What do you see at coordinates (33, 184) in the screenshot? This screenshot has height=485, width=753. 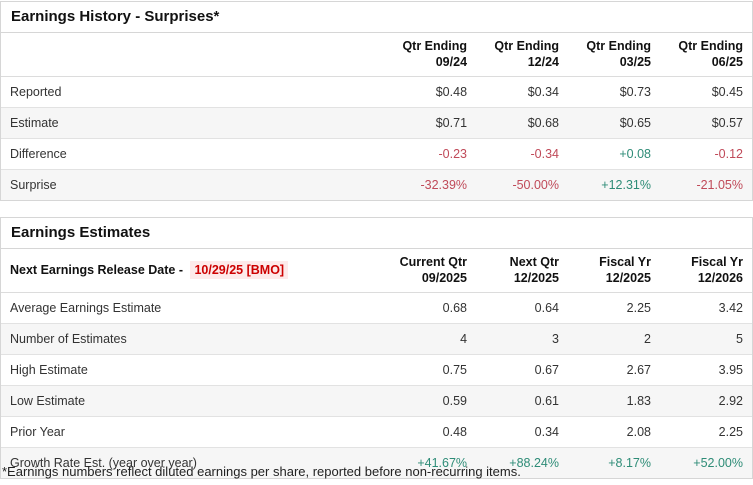 I see `row-label: Surprise` at bounding box center [33, 184].